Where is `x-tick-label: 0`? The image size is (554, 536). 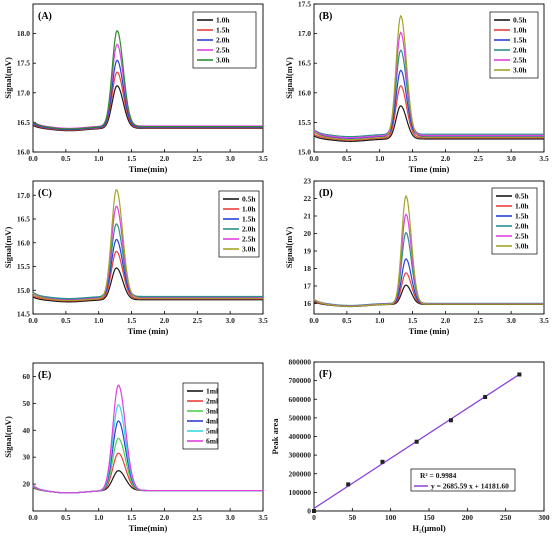
x-tick-label: 0 is located at coordinates (314, 517).